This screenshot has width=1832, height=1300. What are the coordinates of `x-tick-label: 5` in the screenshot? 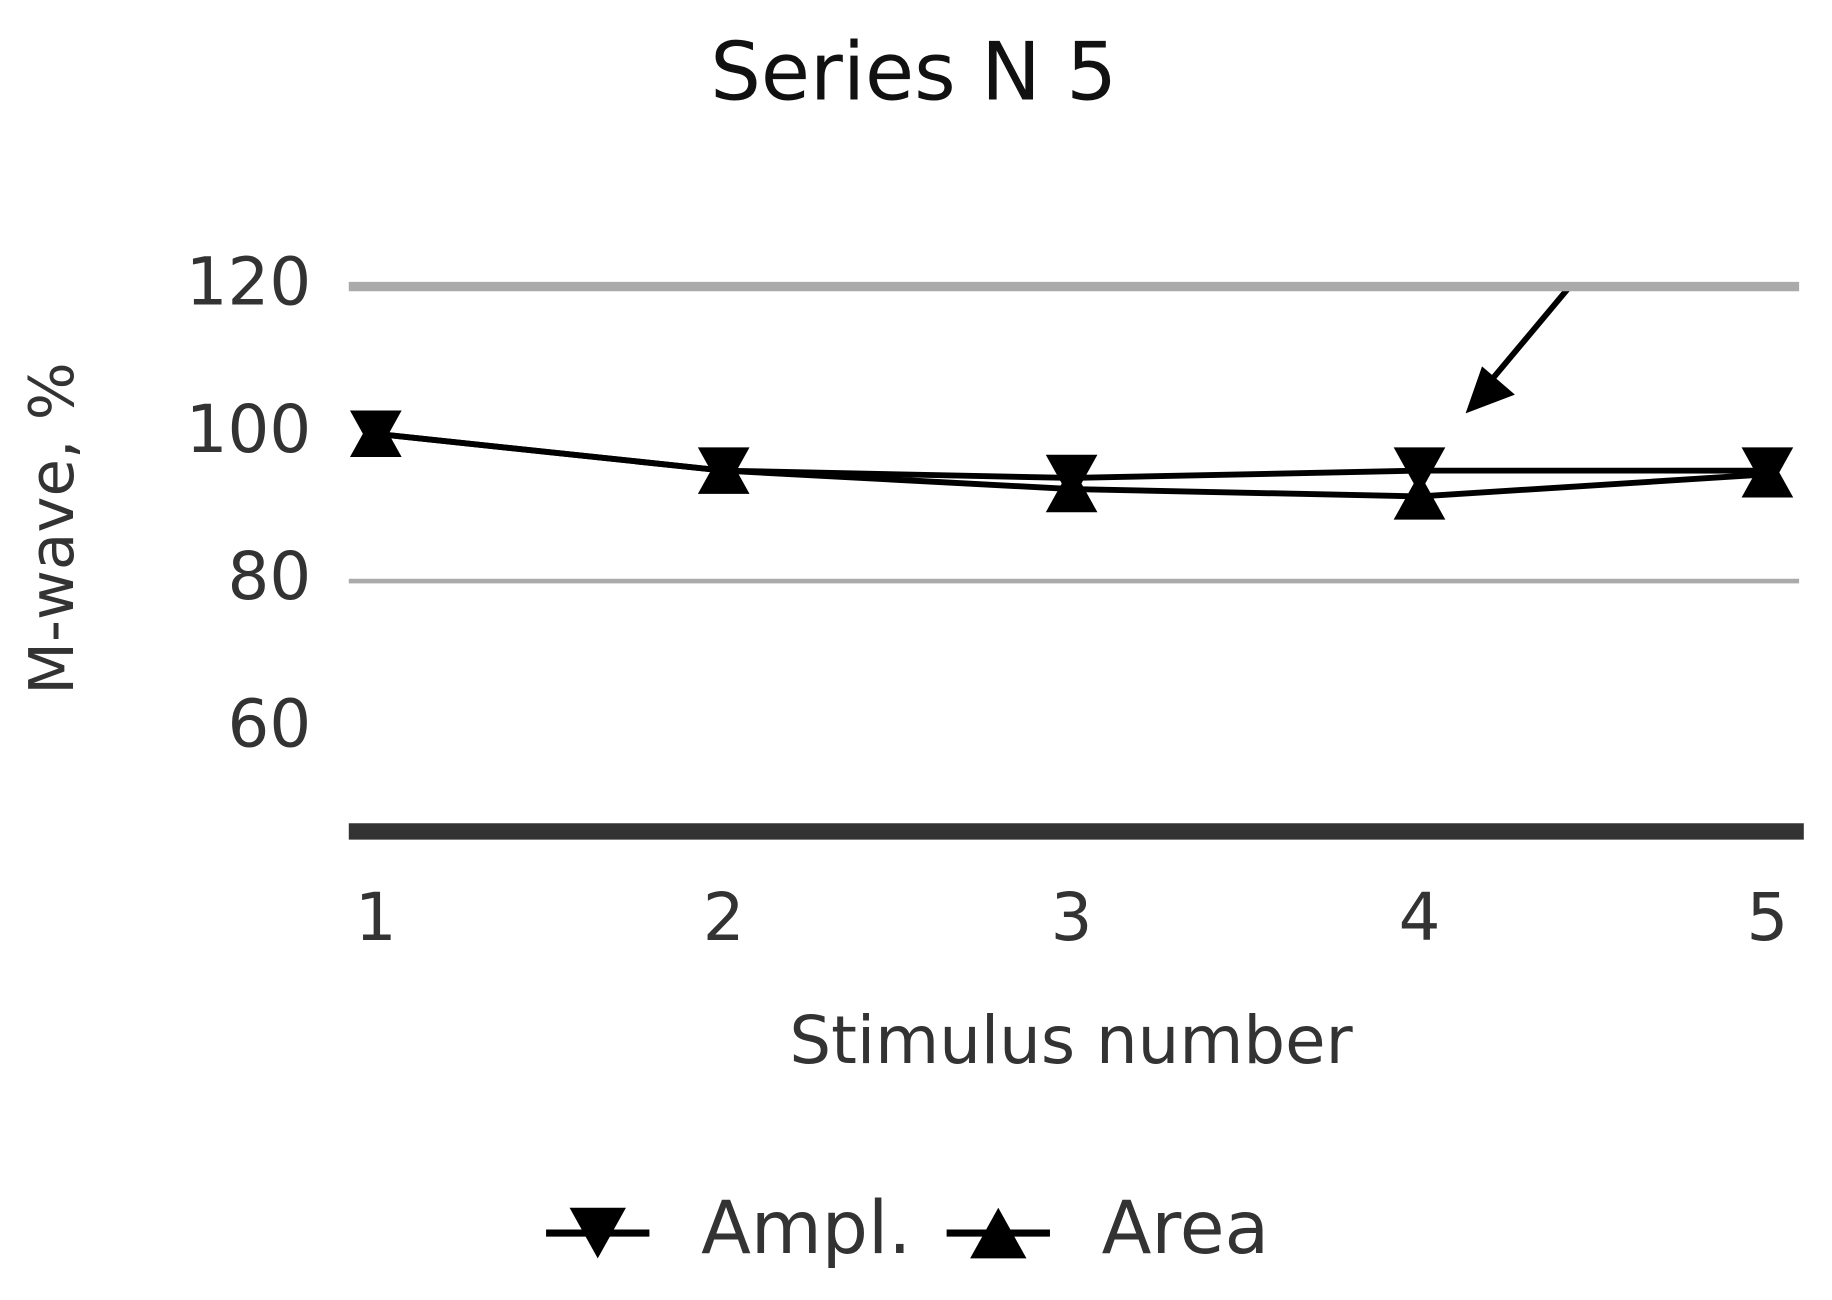 It's located at (1767, 917).